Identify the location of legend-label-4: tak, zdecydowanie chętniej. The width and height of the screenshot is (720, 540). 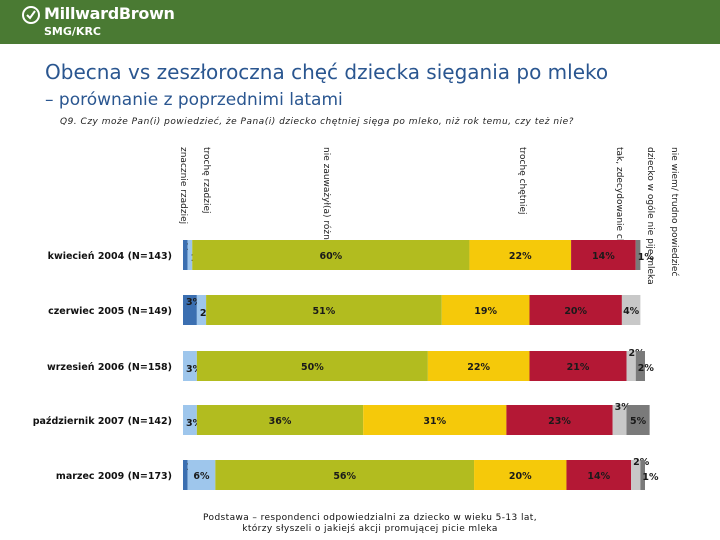
(619, 208).